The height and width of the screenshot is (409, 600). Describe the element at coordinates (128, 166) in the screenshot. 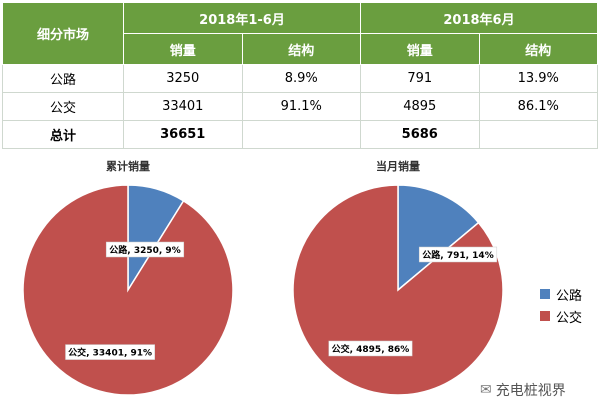

I see `pie-title: 累计销量` at that location.